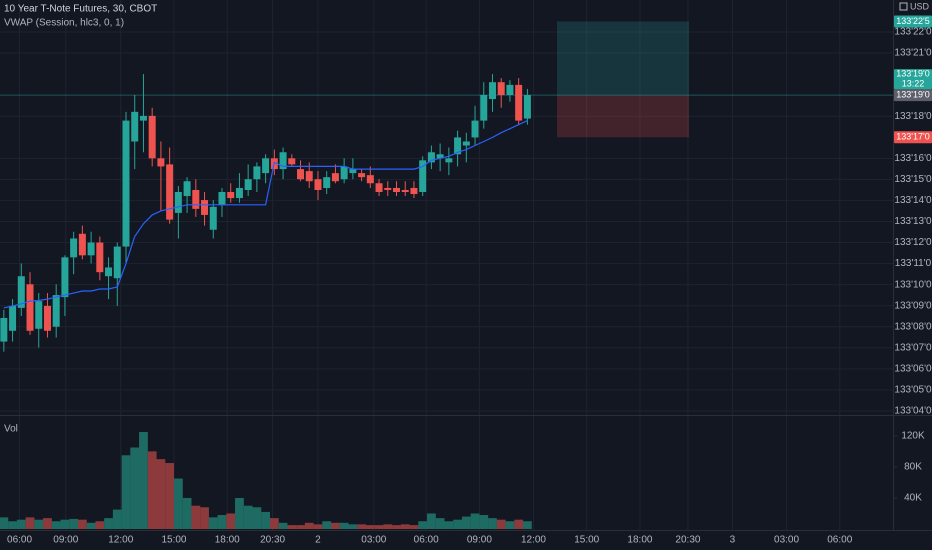  I want to click on loss-zone, so click(623, 116).